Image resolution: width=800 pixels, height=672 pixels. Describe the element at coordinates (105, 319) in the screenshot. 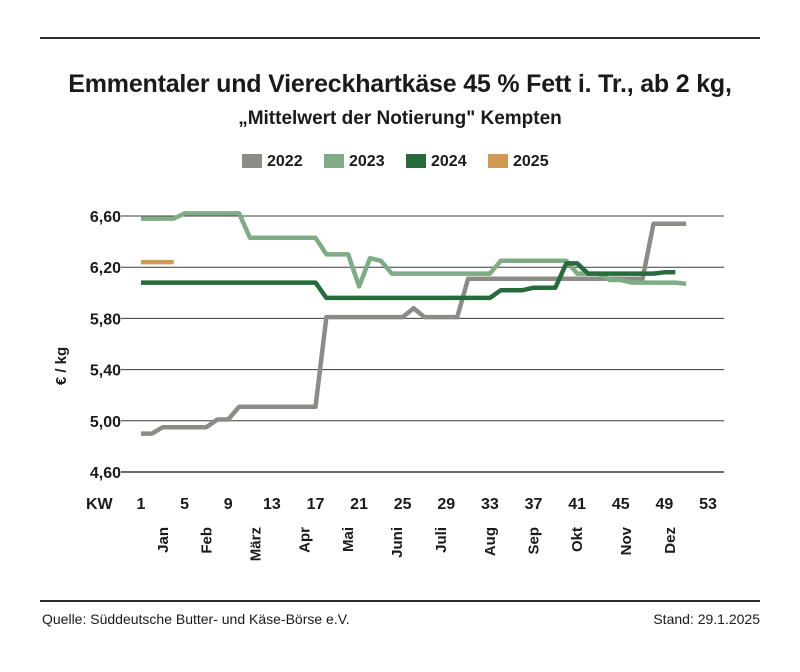

I see `y-tick-label-3: 5,80` at that location.